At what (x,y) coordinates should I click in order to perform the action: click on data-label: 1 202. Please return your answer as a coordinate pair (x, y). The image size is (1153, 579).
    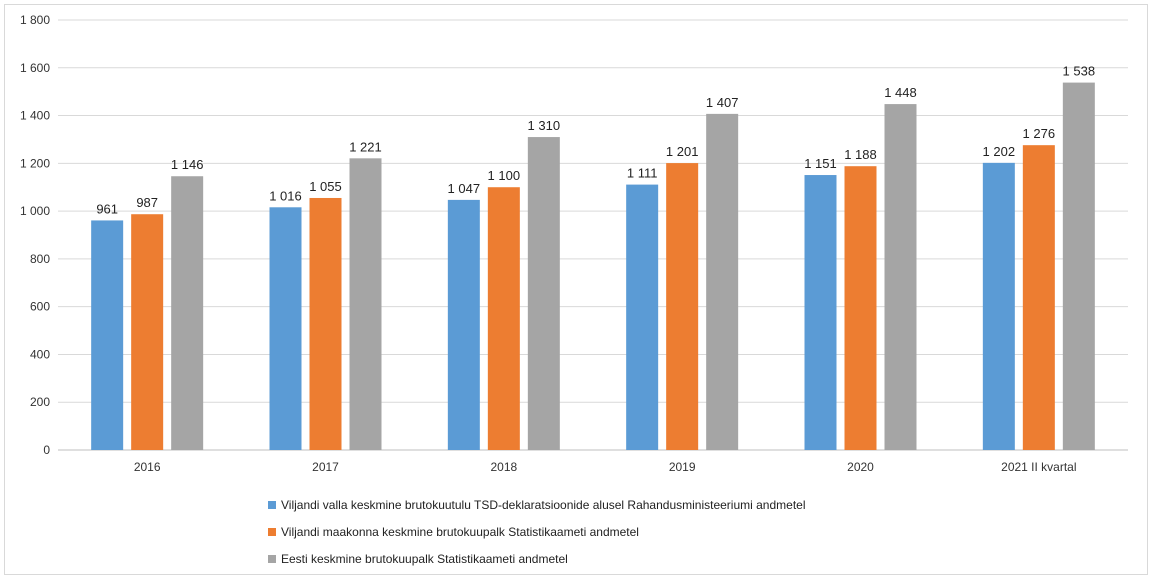
    Looking at the image, I should click on (999, 151).